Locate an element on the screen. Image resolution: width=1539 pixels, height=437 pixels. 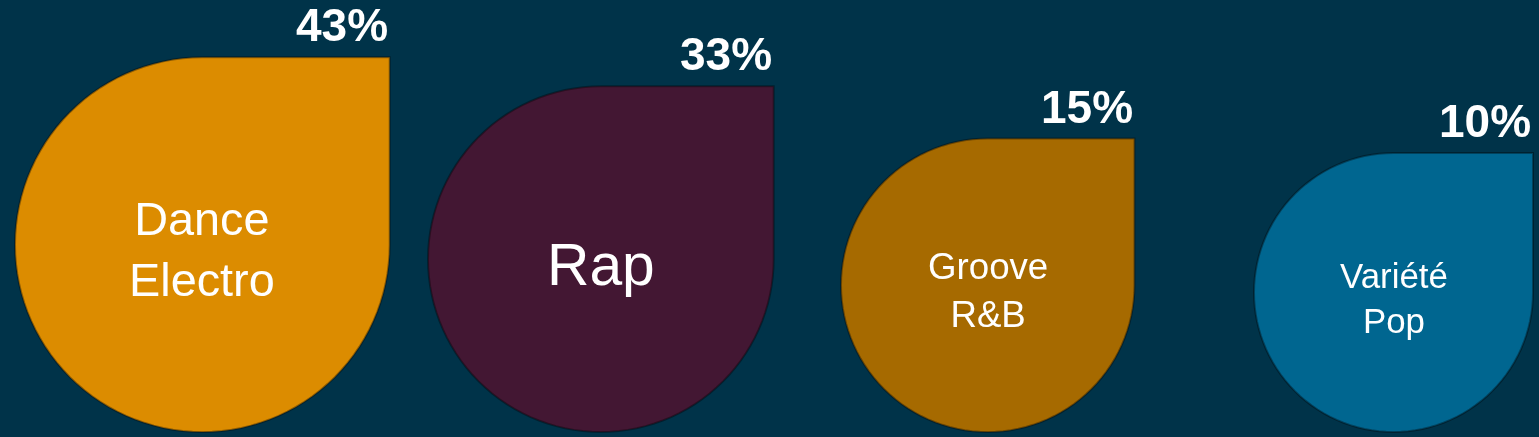
data-label: 10% is located at coordinates (1485, 121).